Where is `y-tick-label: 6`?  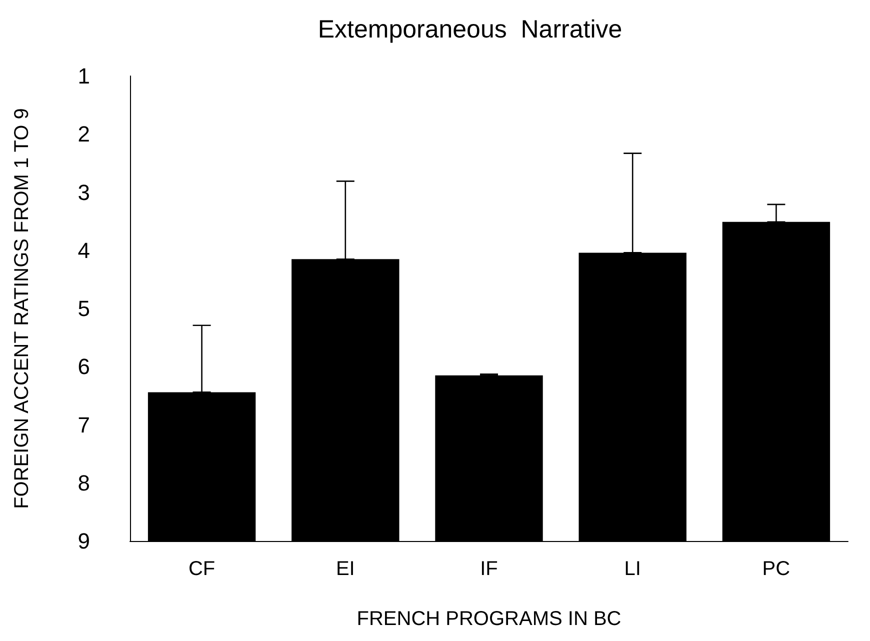
y-tick-label: 6 is located at coordinates (84, 367).